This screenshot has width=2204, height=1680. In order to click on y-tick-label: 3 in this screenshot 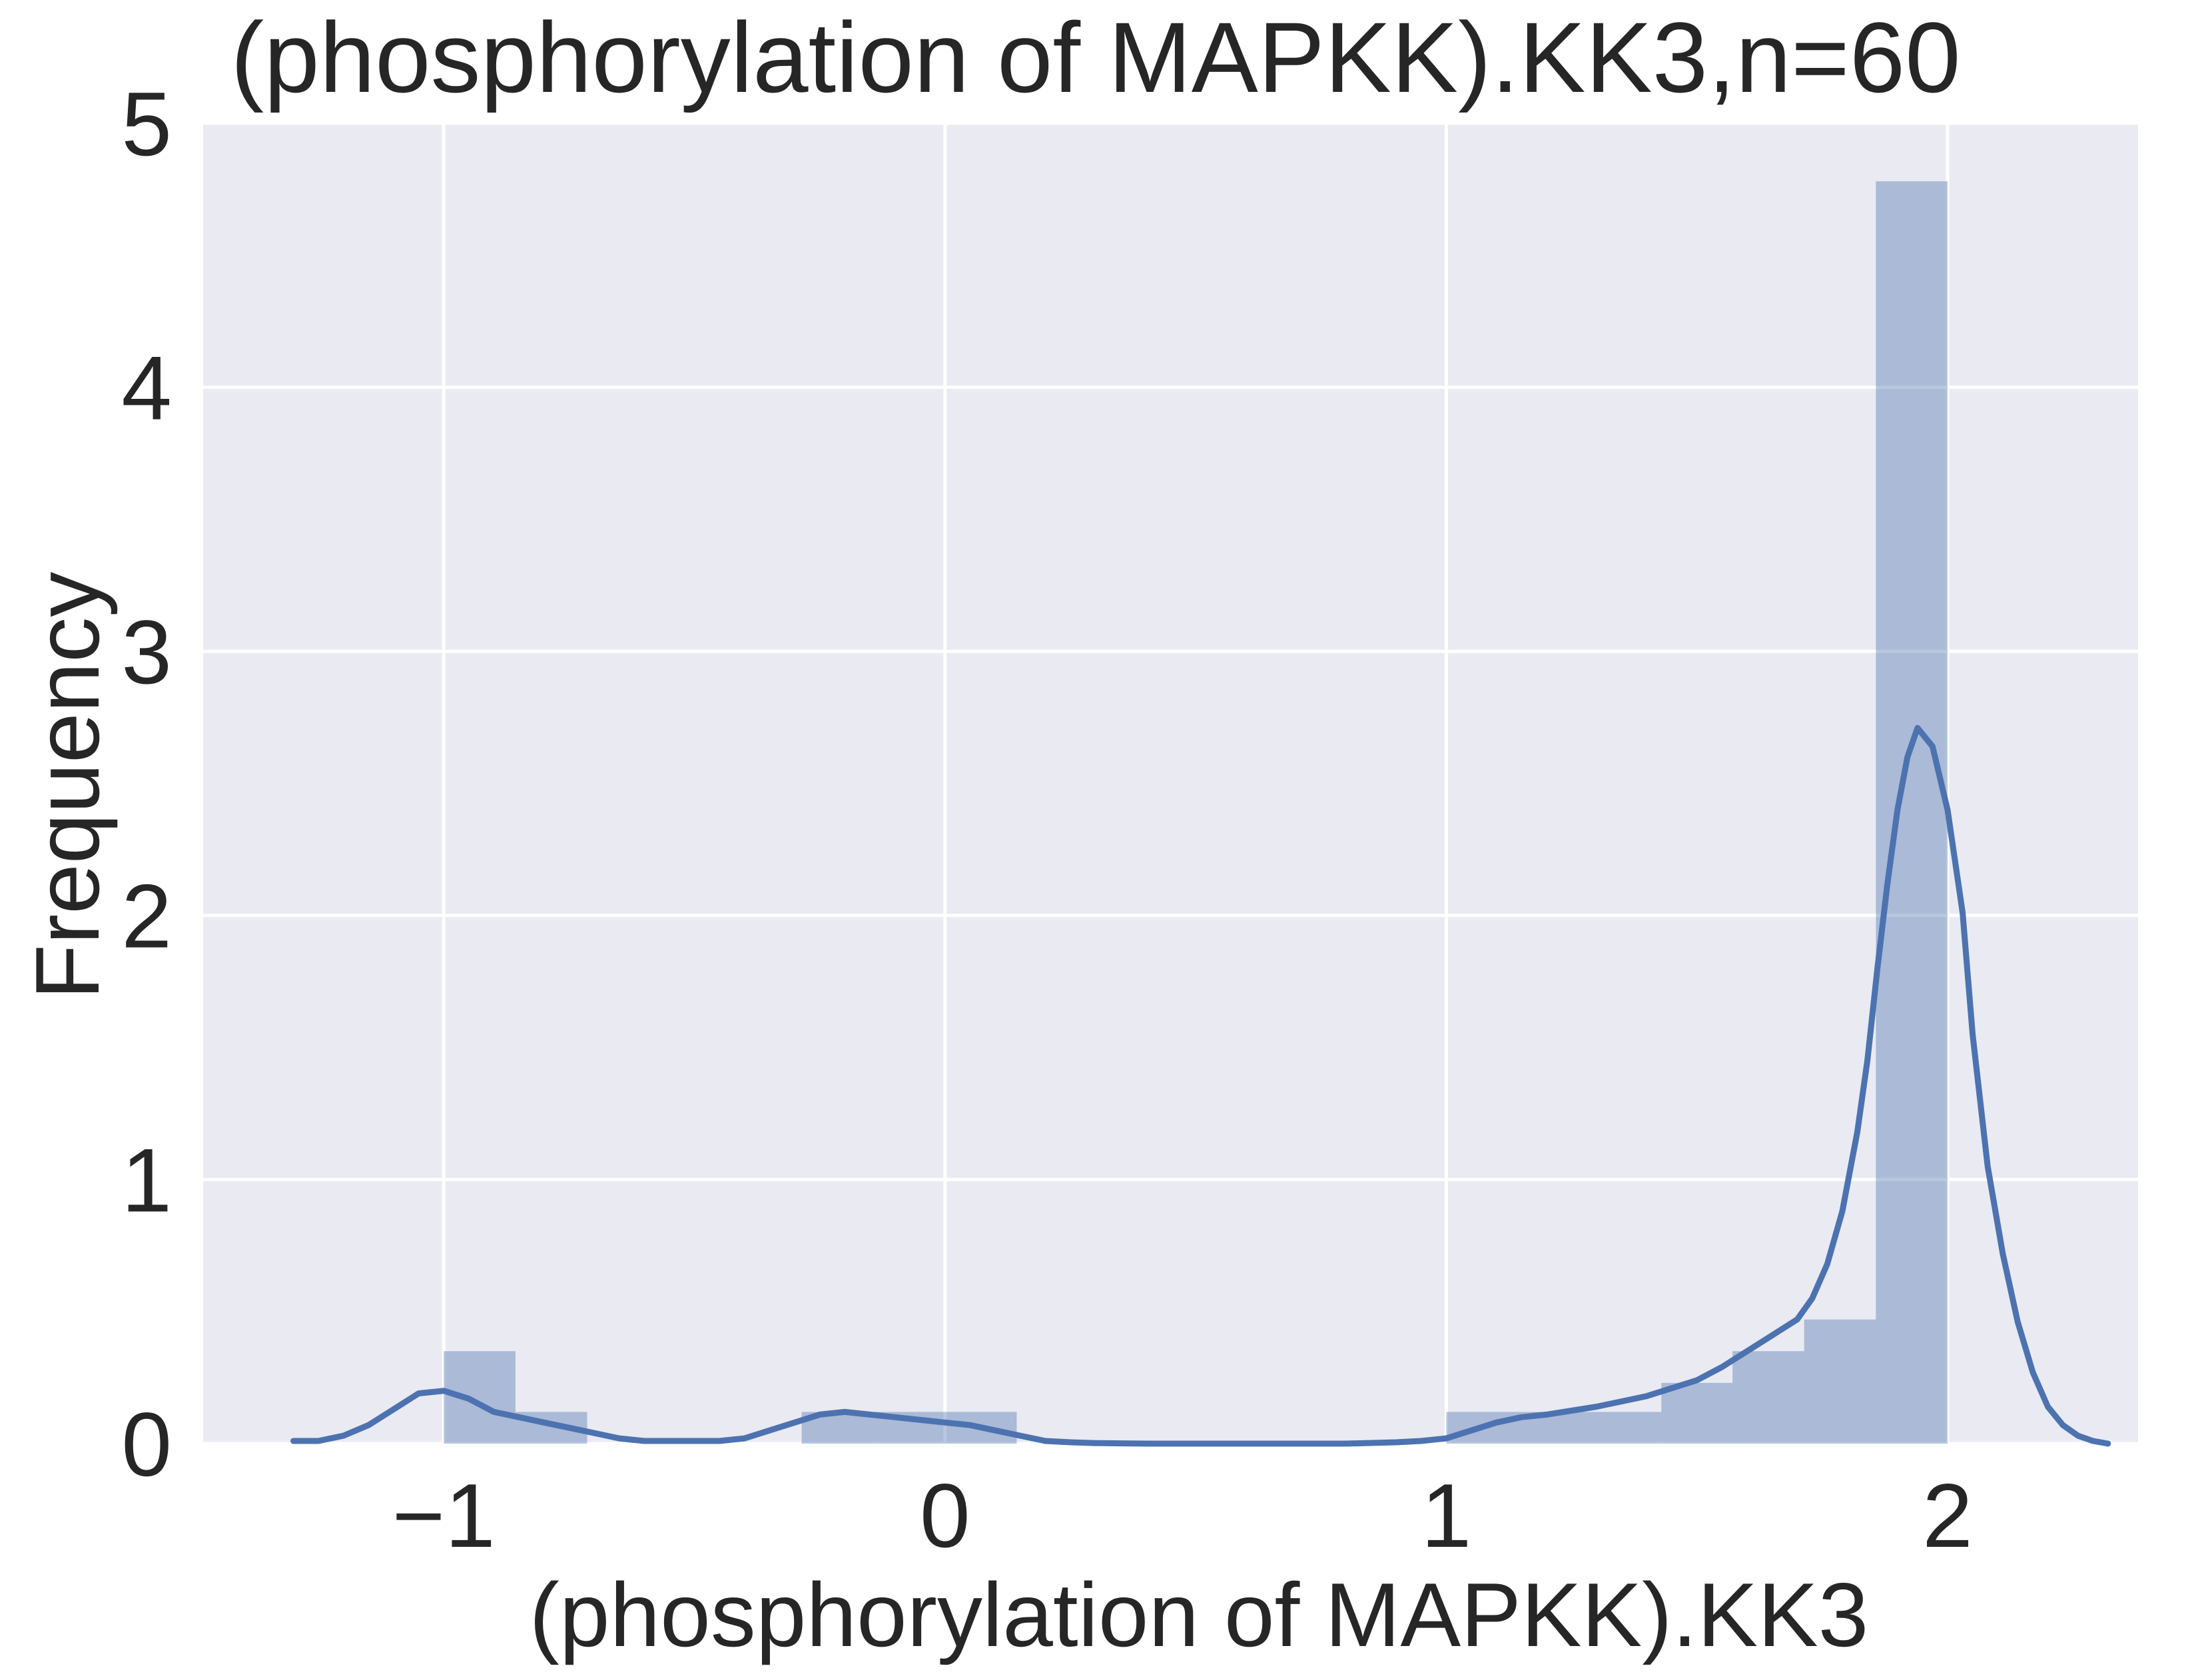, I will do `click(146, 651)`.